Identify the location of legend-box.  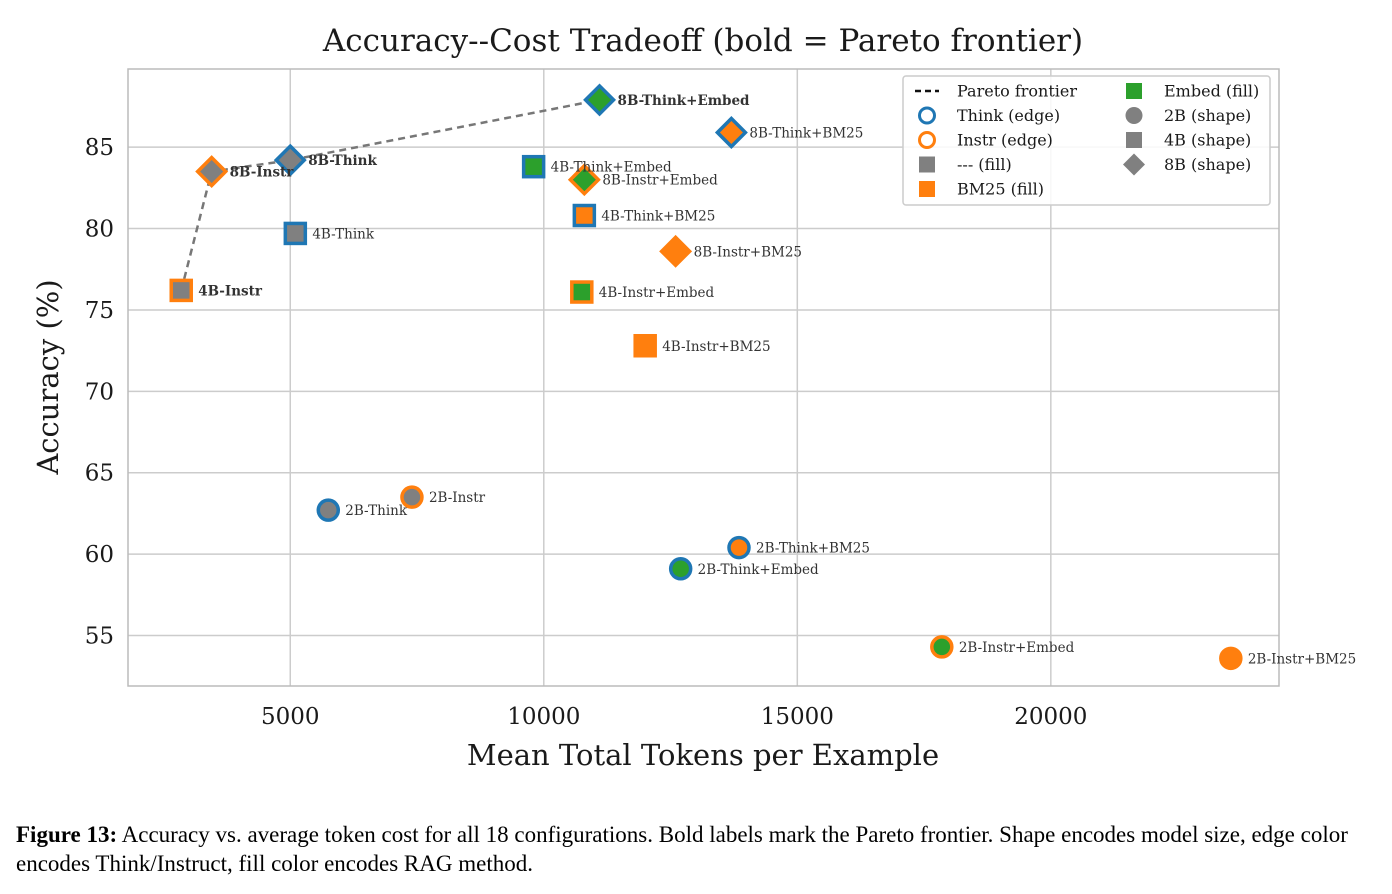
(1086, 140).